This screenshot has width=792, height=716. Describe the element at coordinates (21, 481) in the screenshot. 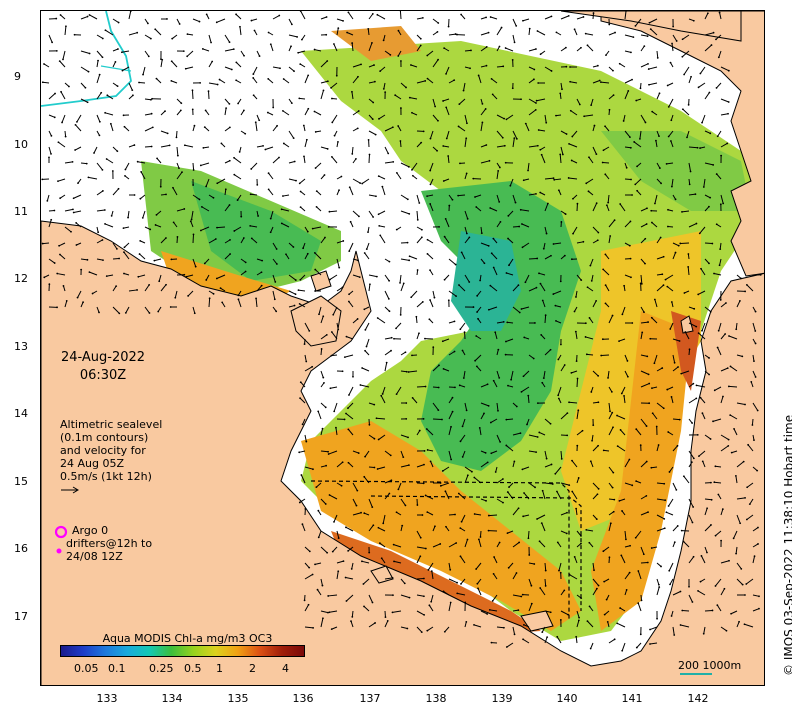

I see `lat-label: 15` at that location.